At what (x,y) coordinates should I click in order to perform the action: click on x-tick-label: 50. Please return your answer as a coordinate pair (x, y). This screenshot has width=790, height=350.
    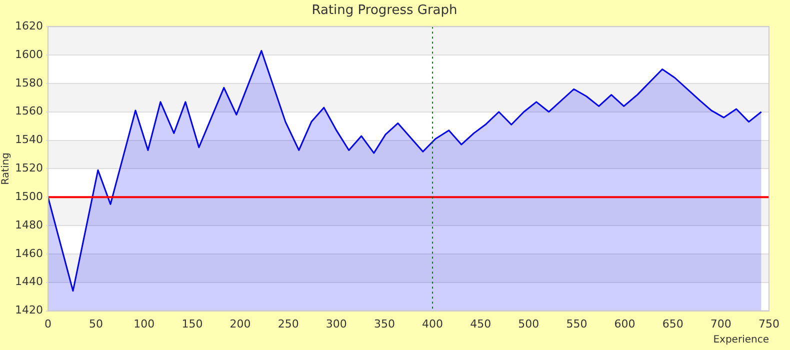
    Looking at the image, I should click on (96, 323).